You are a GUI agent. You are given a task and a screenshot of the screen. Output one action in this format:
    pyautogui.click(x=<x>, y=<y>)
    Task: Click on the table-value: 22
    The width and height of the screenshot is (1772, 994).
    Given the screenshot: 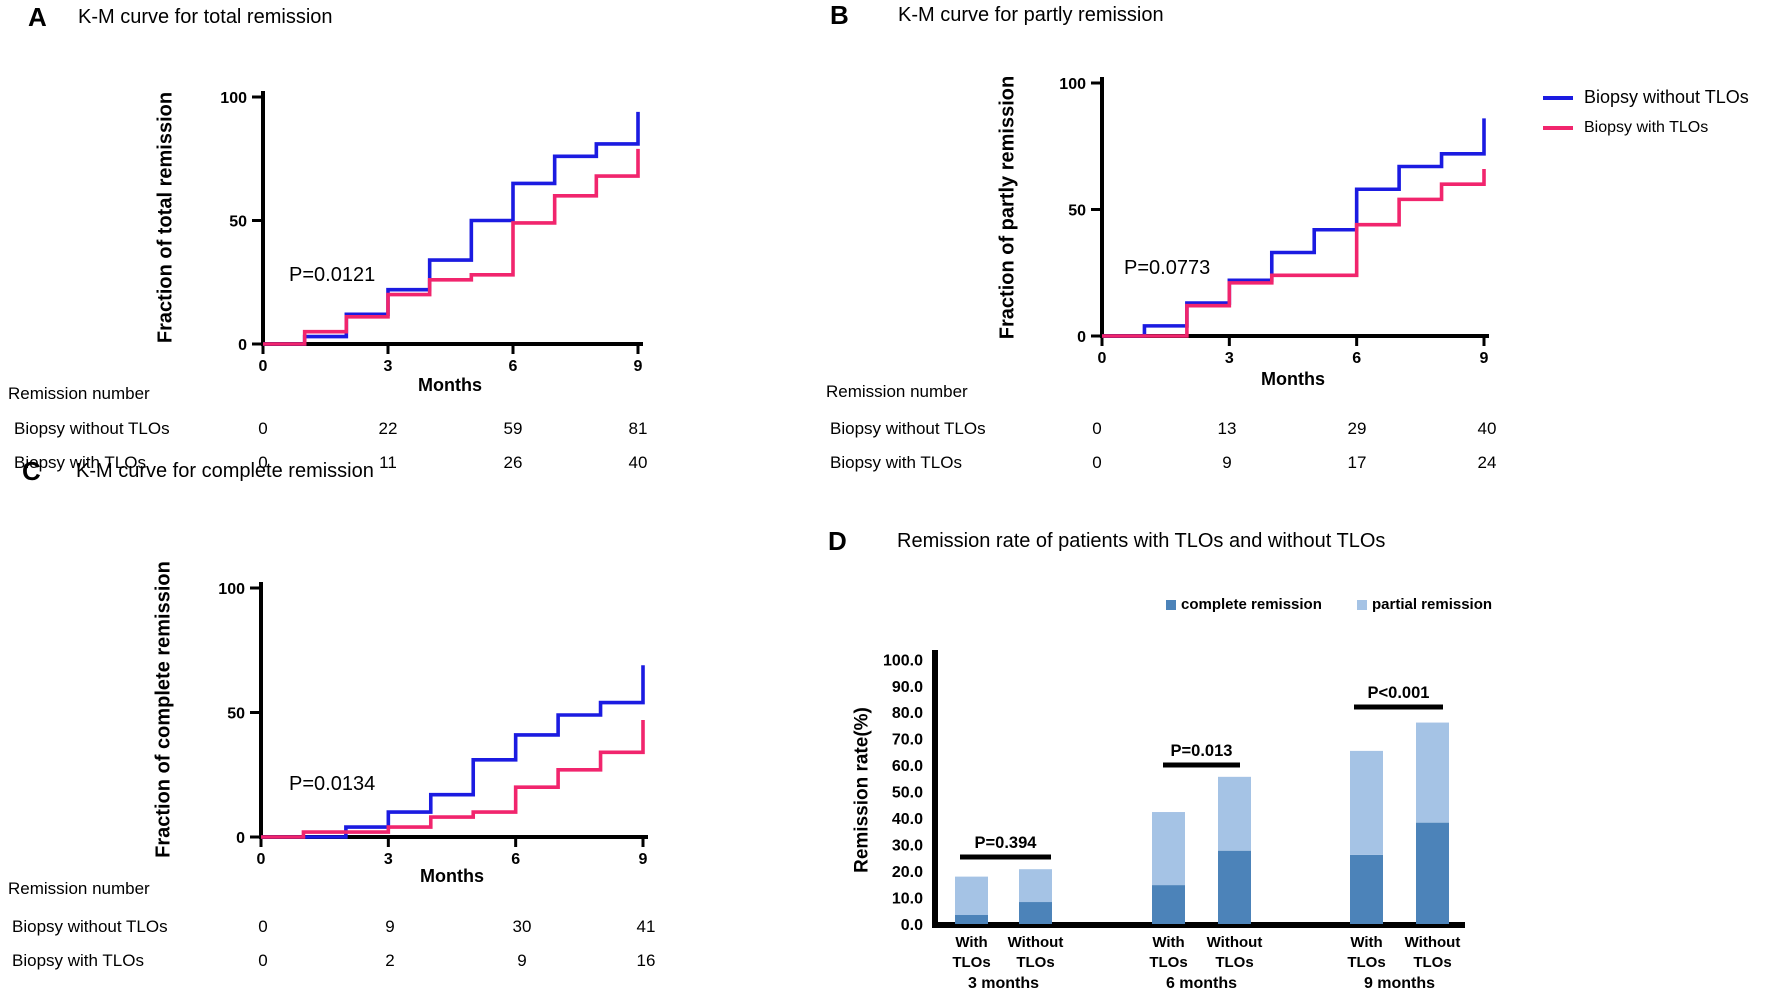 What is the action you would take?
    pyautogui.click(x=388, y=428)
    